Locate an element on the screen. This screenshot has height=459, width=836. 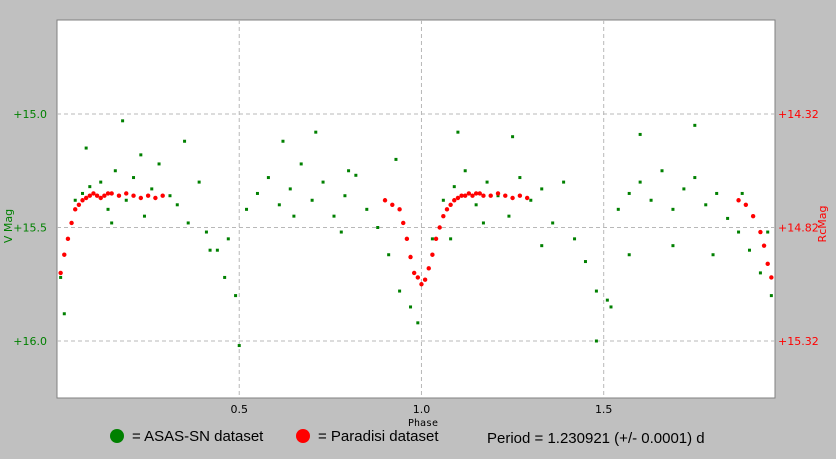
x-tick-label: 1.0 is located at coordinates (422, 409).